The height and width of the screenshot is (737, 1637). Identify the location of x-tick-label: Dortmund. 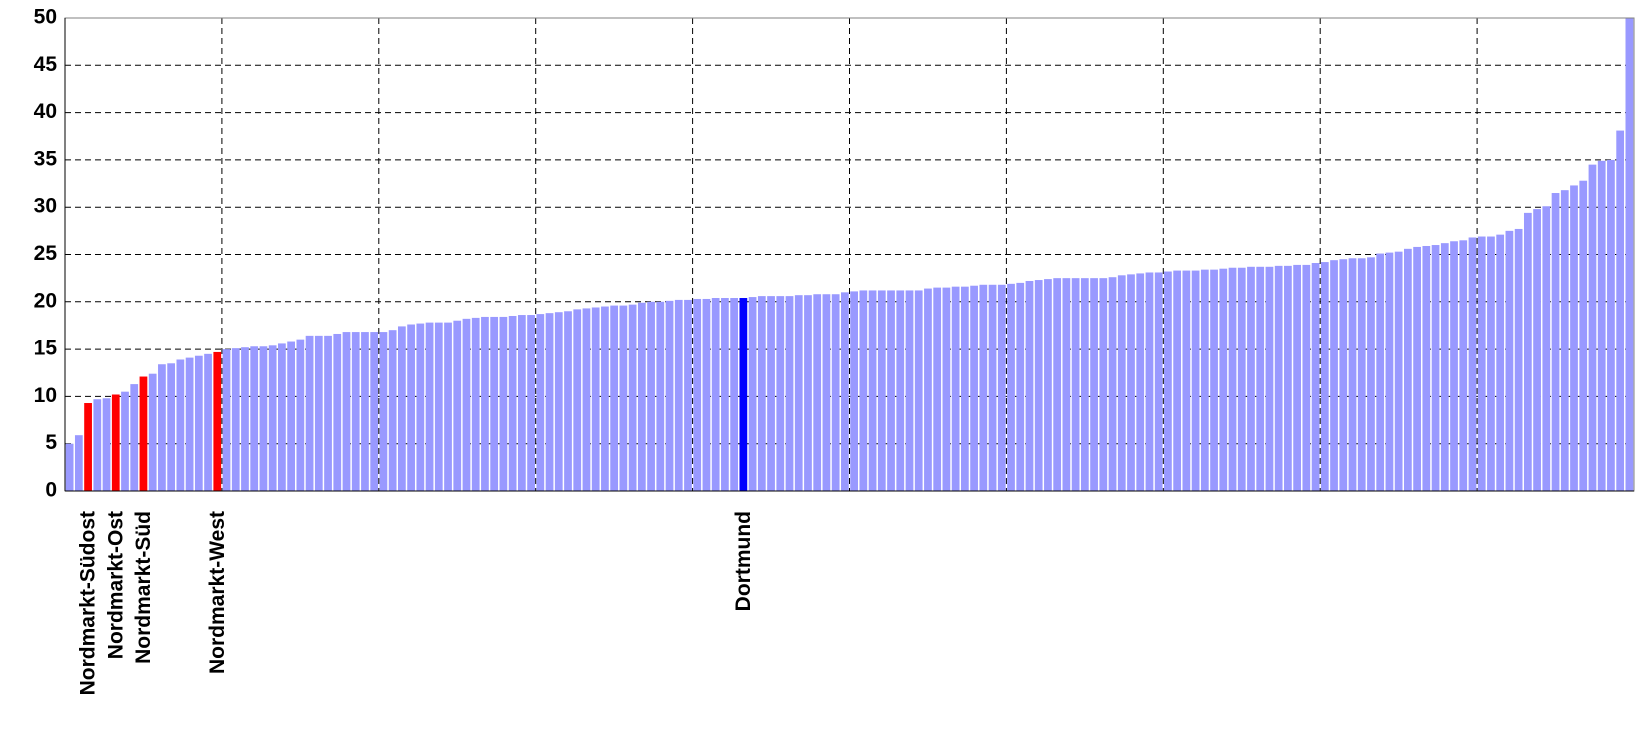
(743, 561).